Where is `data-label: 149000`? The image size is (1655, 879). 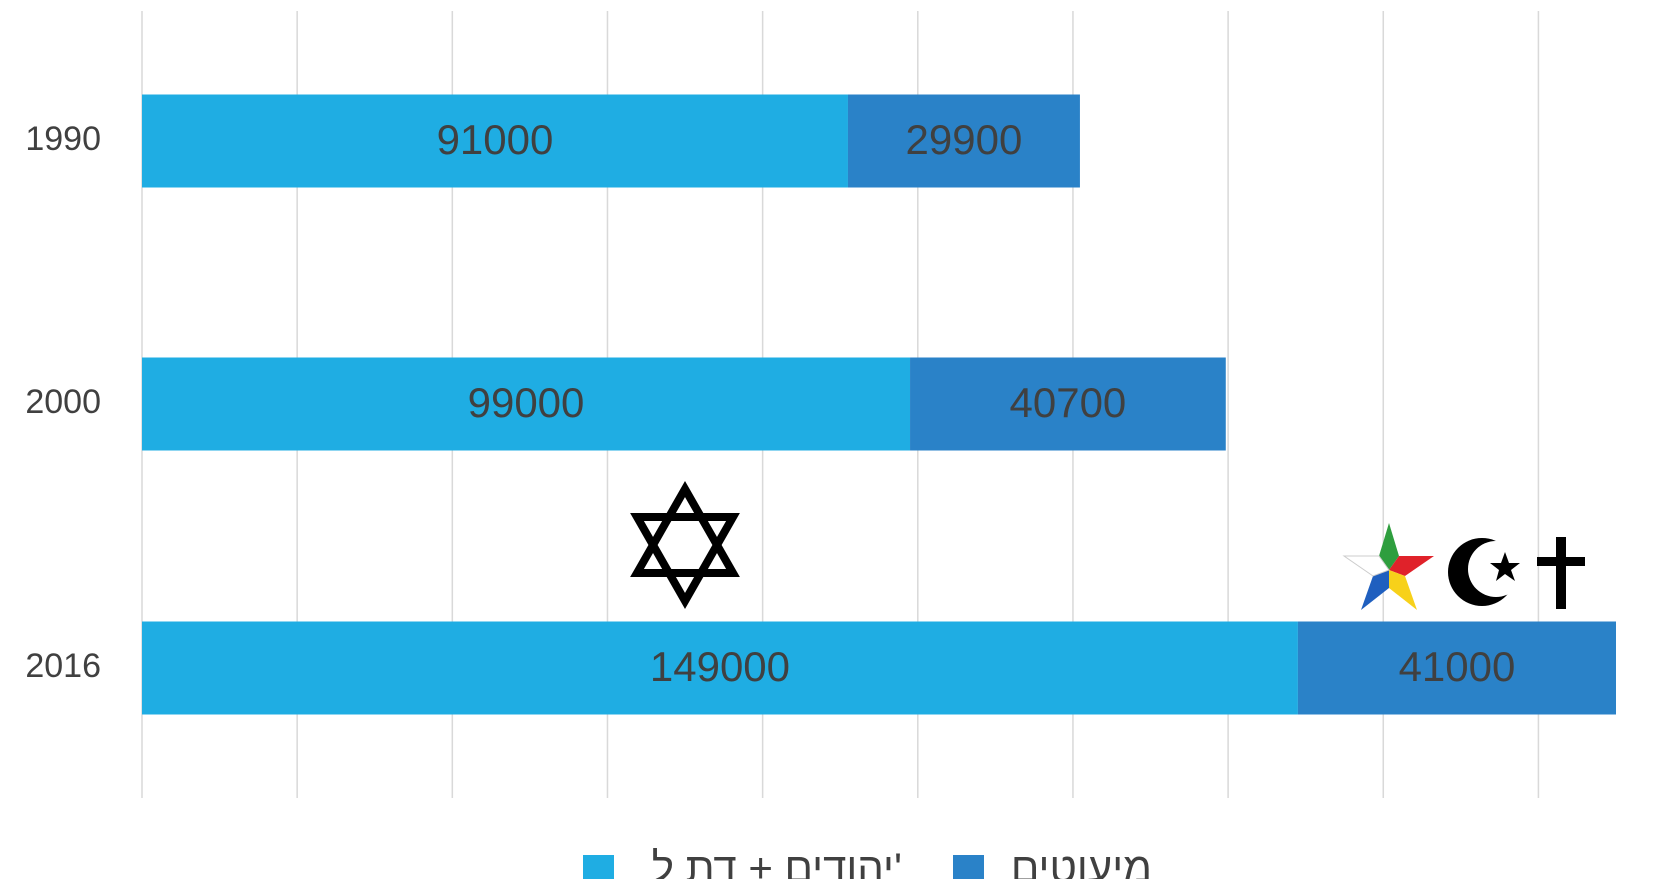 data-label: 149000 is located at coordinates (720, 666).